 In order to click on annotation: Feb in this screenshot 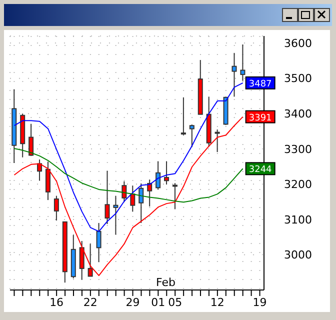, I will do `click(166, 282)`.